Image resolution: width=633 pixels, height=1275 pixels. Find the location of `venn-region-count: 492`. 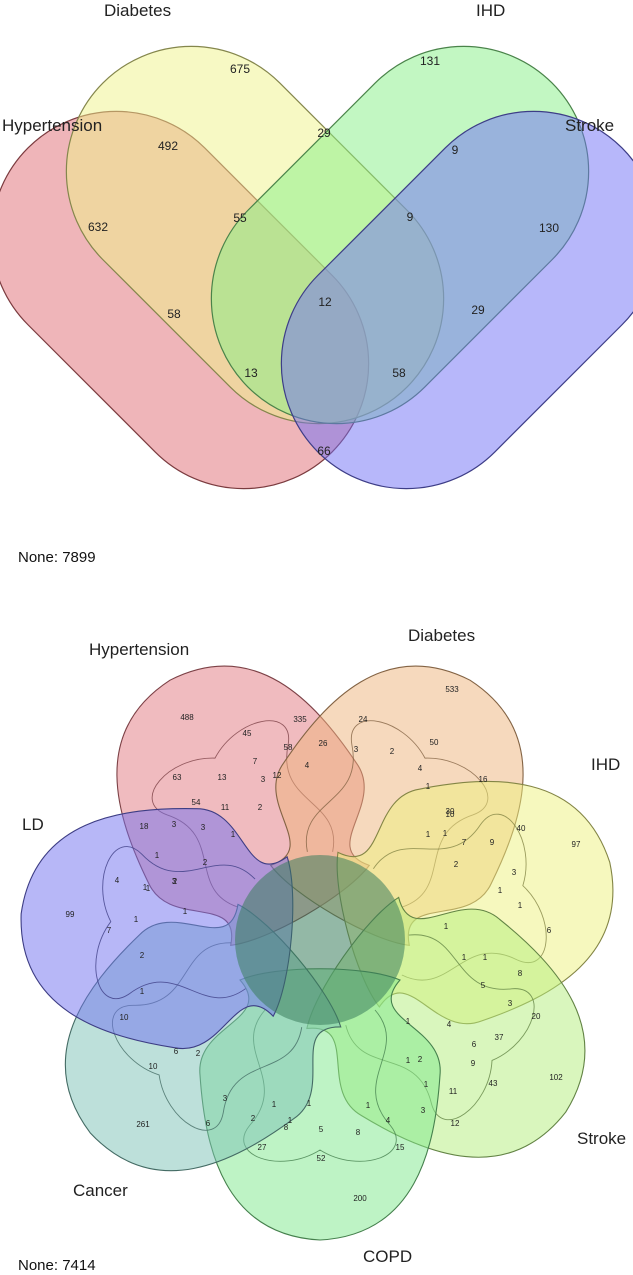

venn-region-count: 492 is located at coordinates (168, 146).